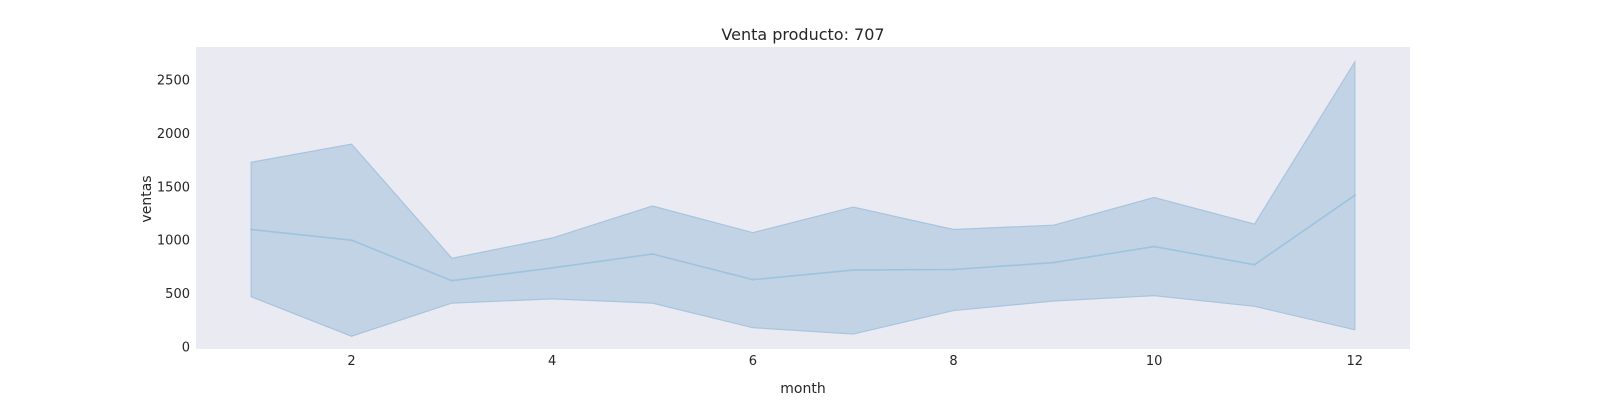 The image size is (1600, 404). I want to click on y-tick-label: 2500, so click(173, 81).